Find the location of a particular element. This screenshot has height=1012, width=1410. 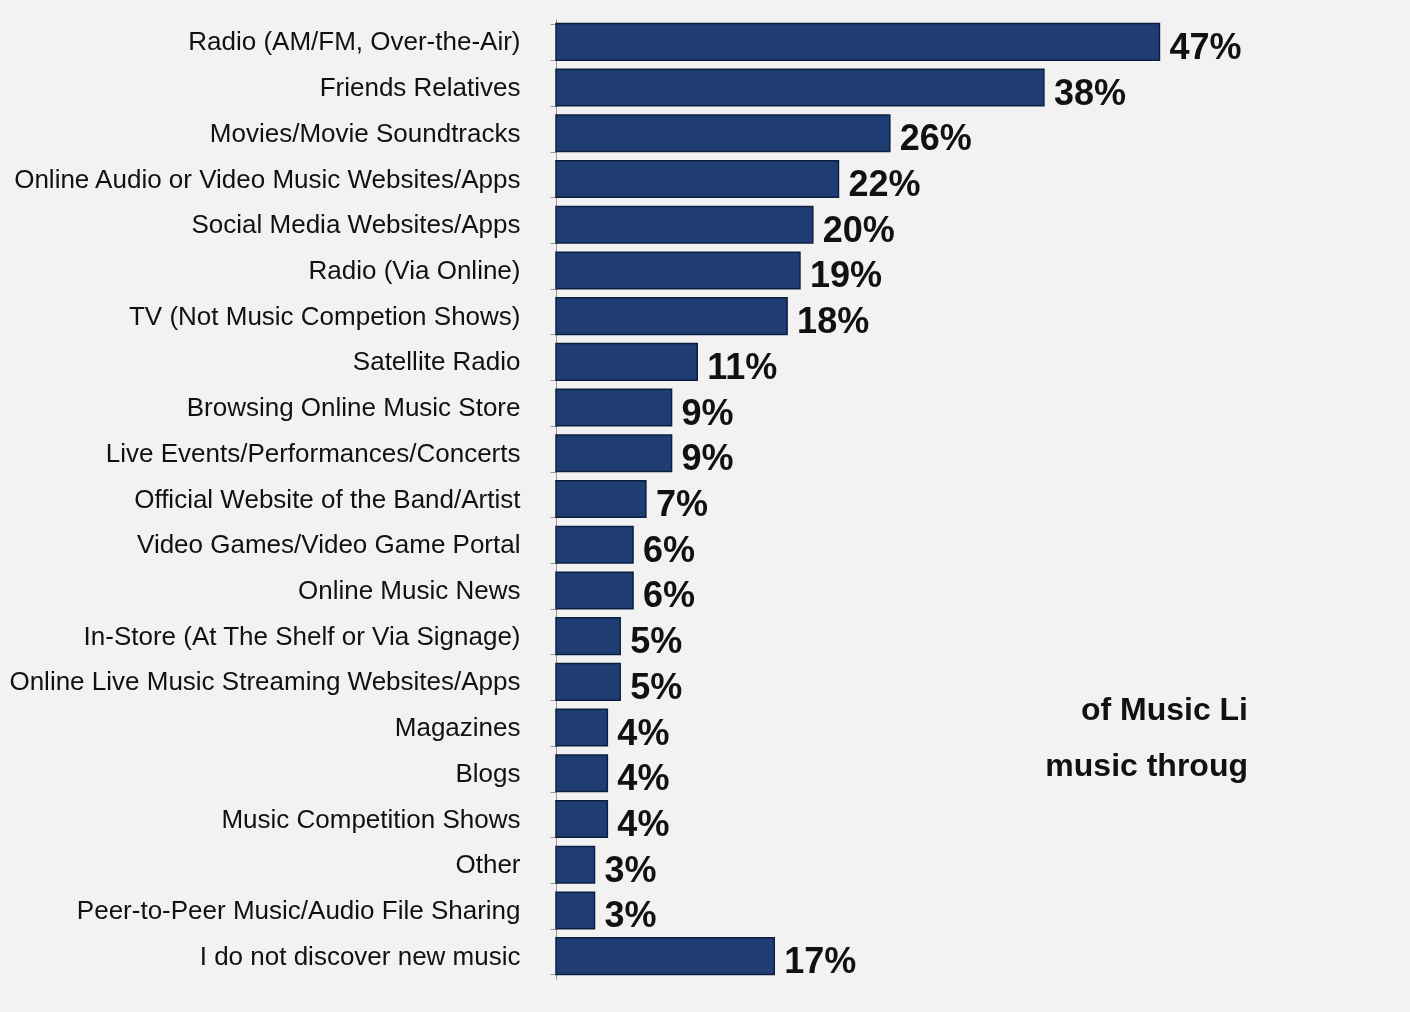

y-tick-label: Official Website of the Band/Artist is located at coordinates (328, 498).